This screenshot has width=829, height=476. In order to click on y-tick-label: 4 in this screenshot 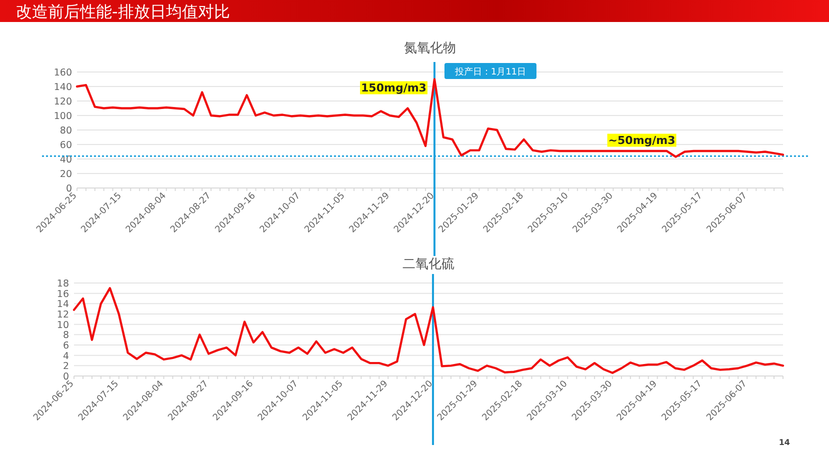, I will do `click(65, 356)`.